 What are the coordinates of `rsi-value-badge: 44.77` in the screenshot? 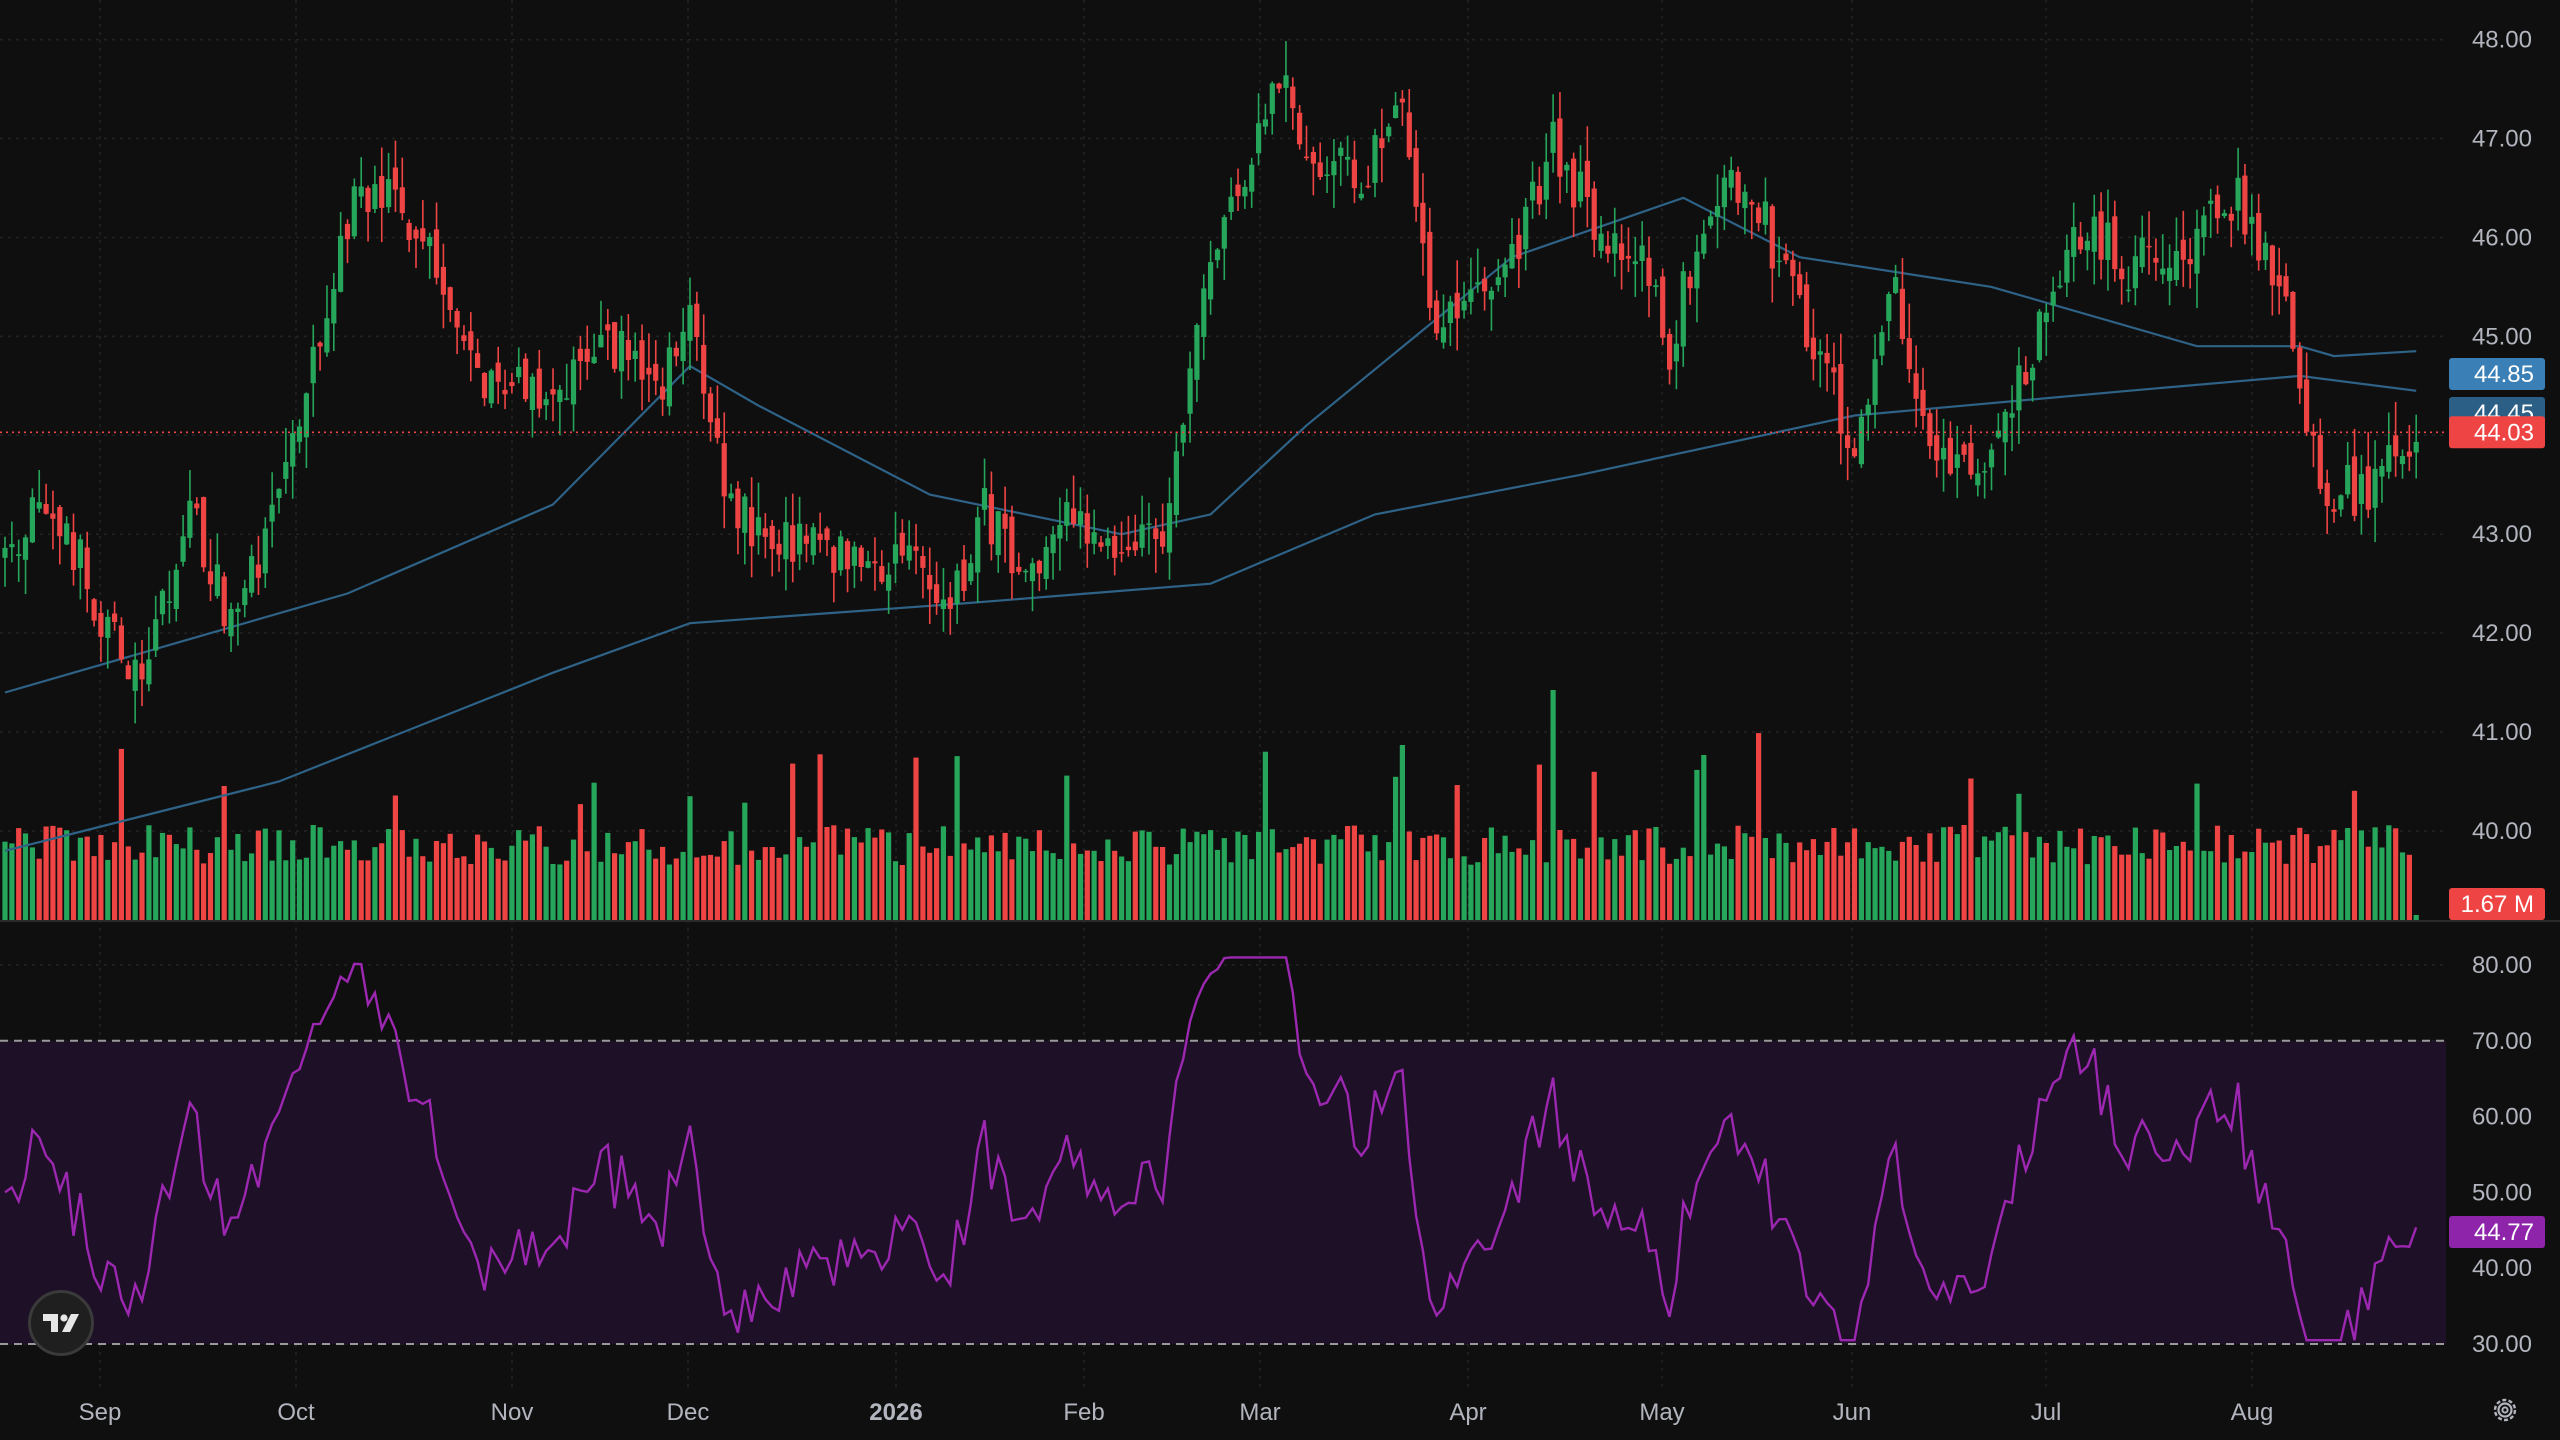 It's located at (2504, 1232).